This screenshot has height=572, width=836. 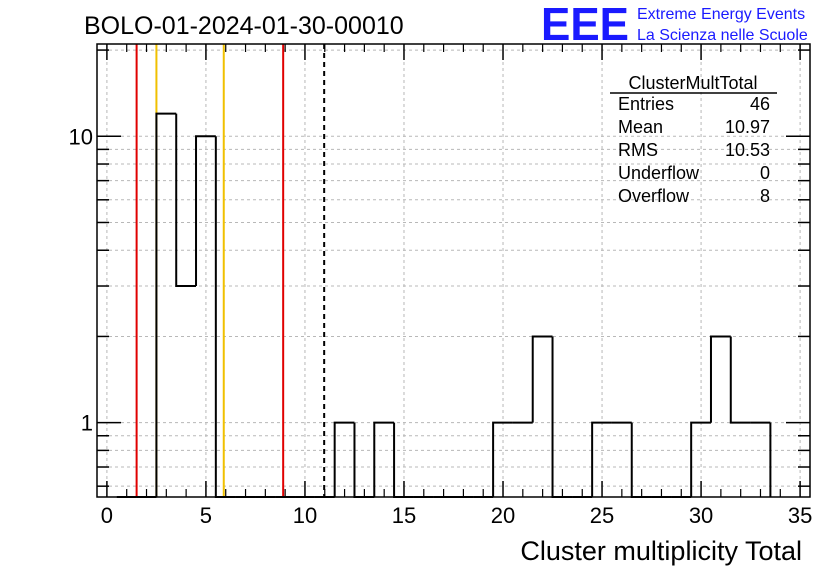 I want to click on stats-label: RMS, so click(x=638, y=150).